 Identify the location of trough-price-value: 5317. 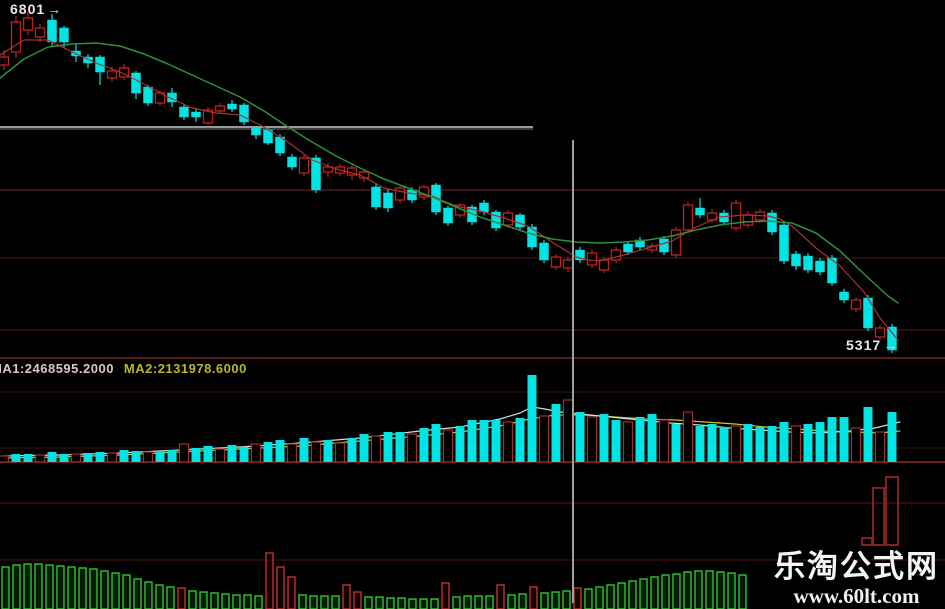
(864, 345).